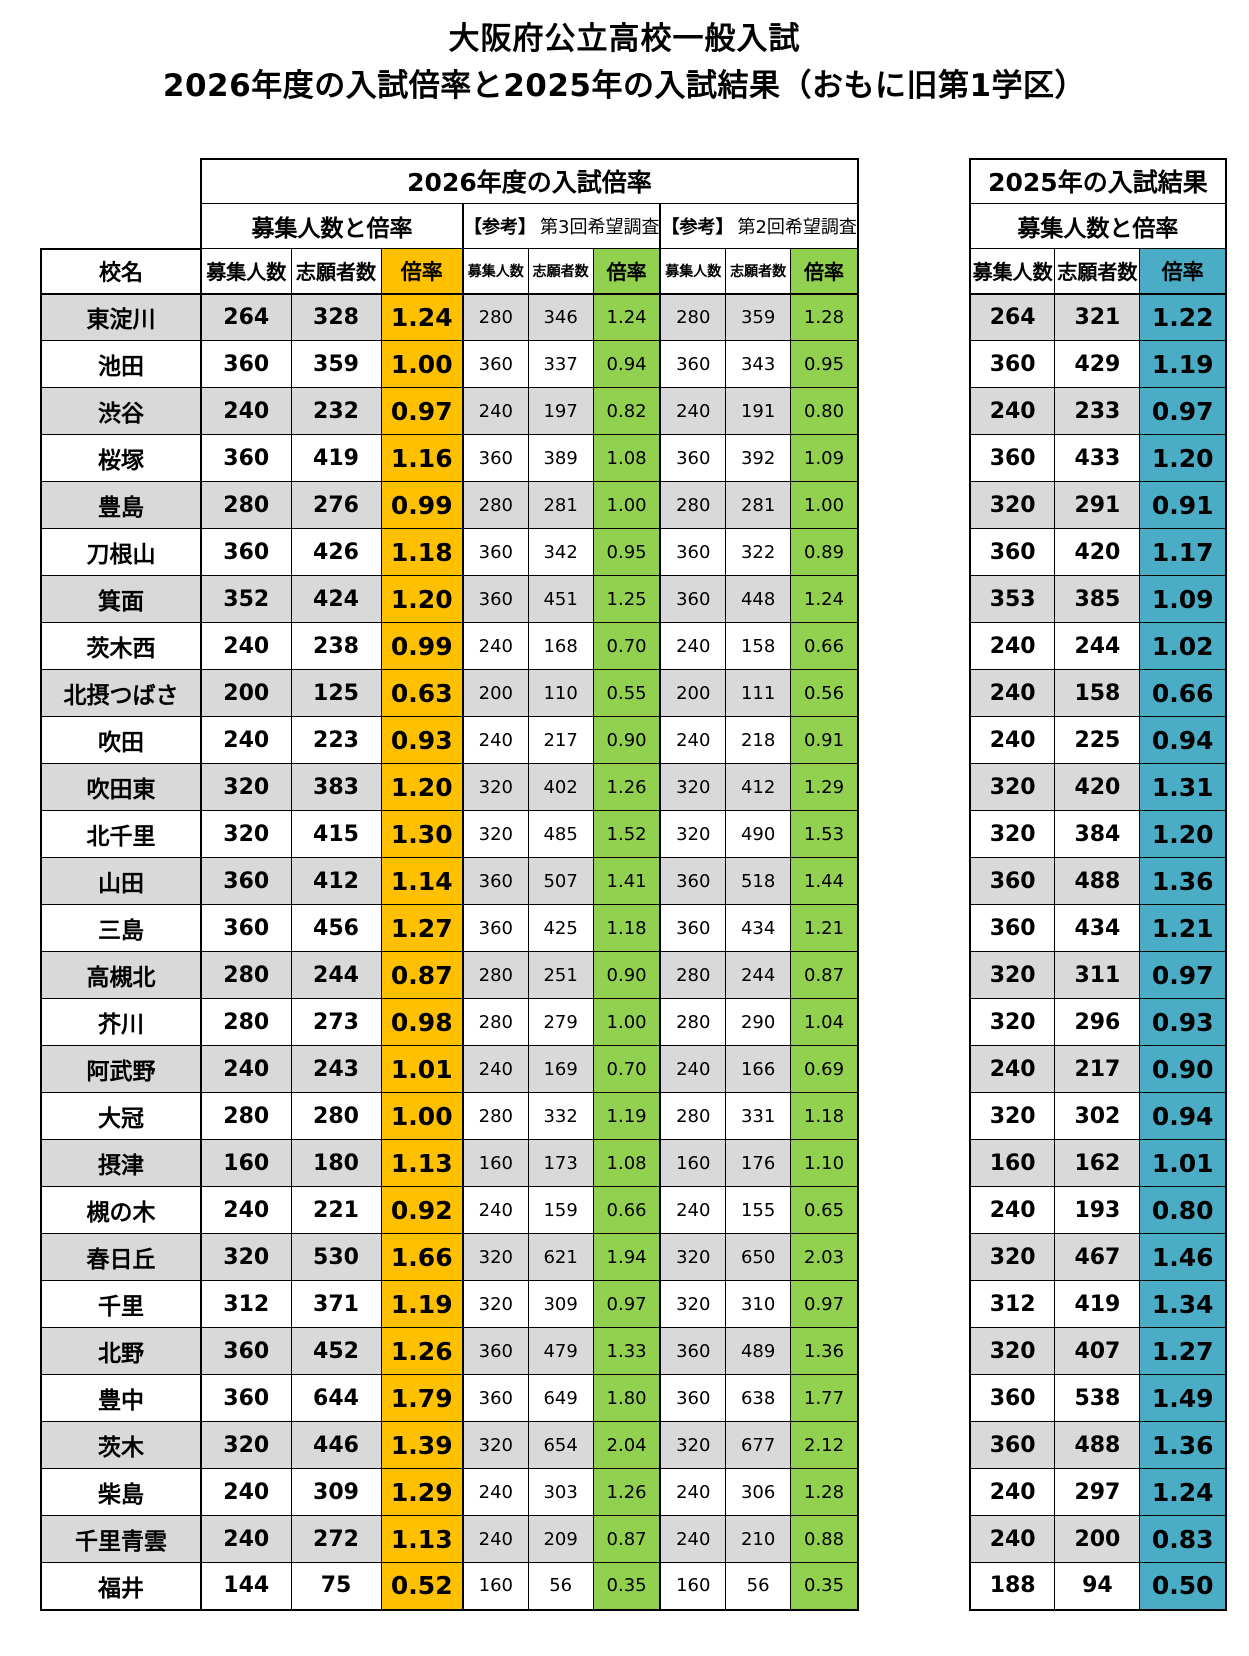  What do you see at coordinates (560, 552) in the screenshot?
I see `survey3-applicants-cell: 342` at bounding box center [560, 552].